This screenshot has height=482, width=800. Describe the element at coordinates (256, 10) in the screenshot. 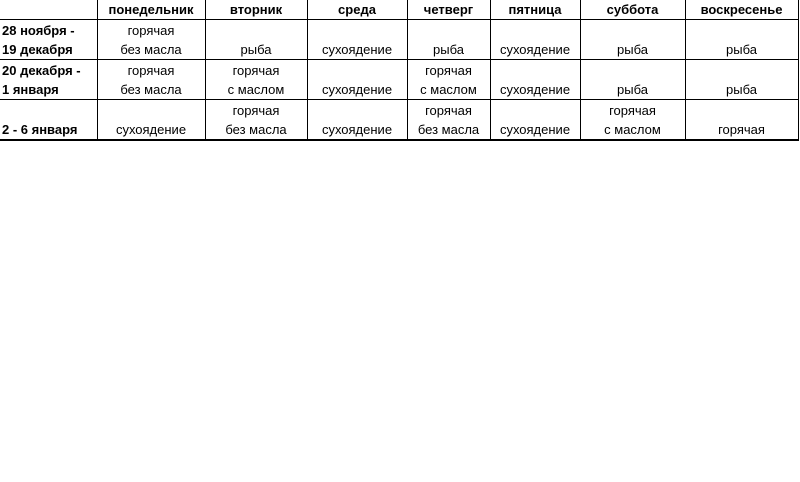

I see `header-day: вторник` at that location.